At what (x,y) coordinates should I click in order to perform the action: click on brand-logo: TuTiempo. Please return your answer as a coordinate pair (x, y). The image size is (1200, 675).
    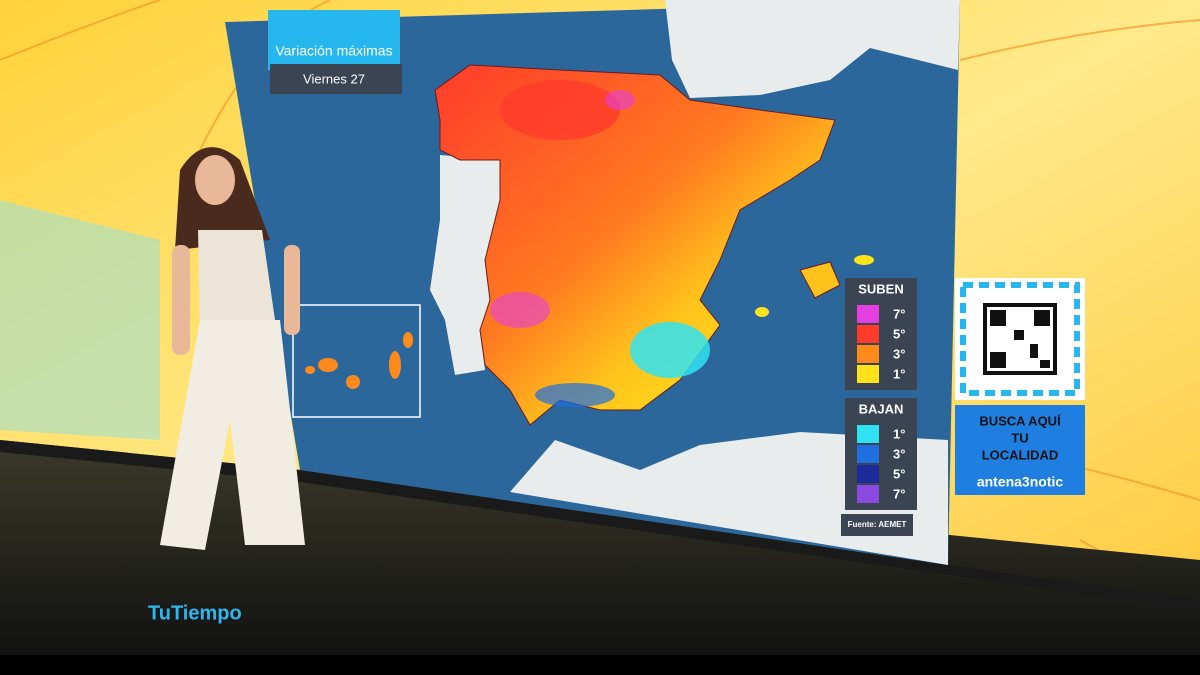
    Looking at the image, I should click on (195, 613).